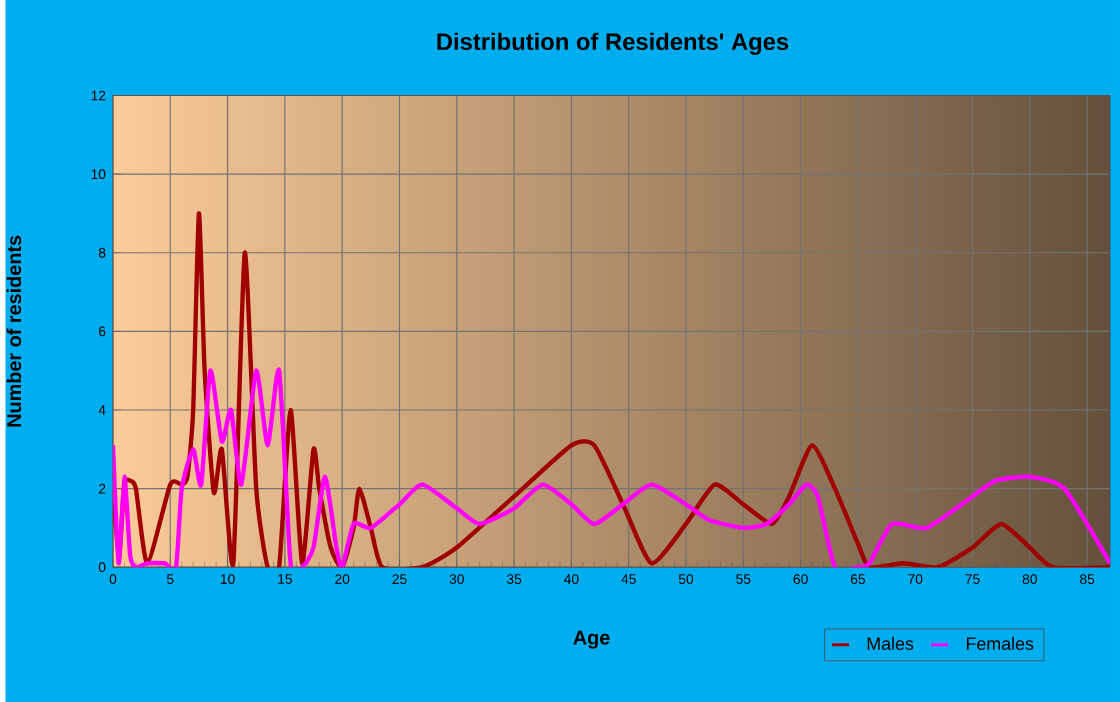 Image resolution: width=1120 pixels, height=702 pixels. Describe the element at coordinates (890, 643) in the screenshot. I see `legend-label: Males` at that location.